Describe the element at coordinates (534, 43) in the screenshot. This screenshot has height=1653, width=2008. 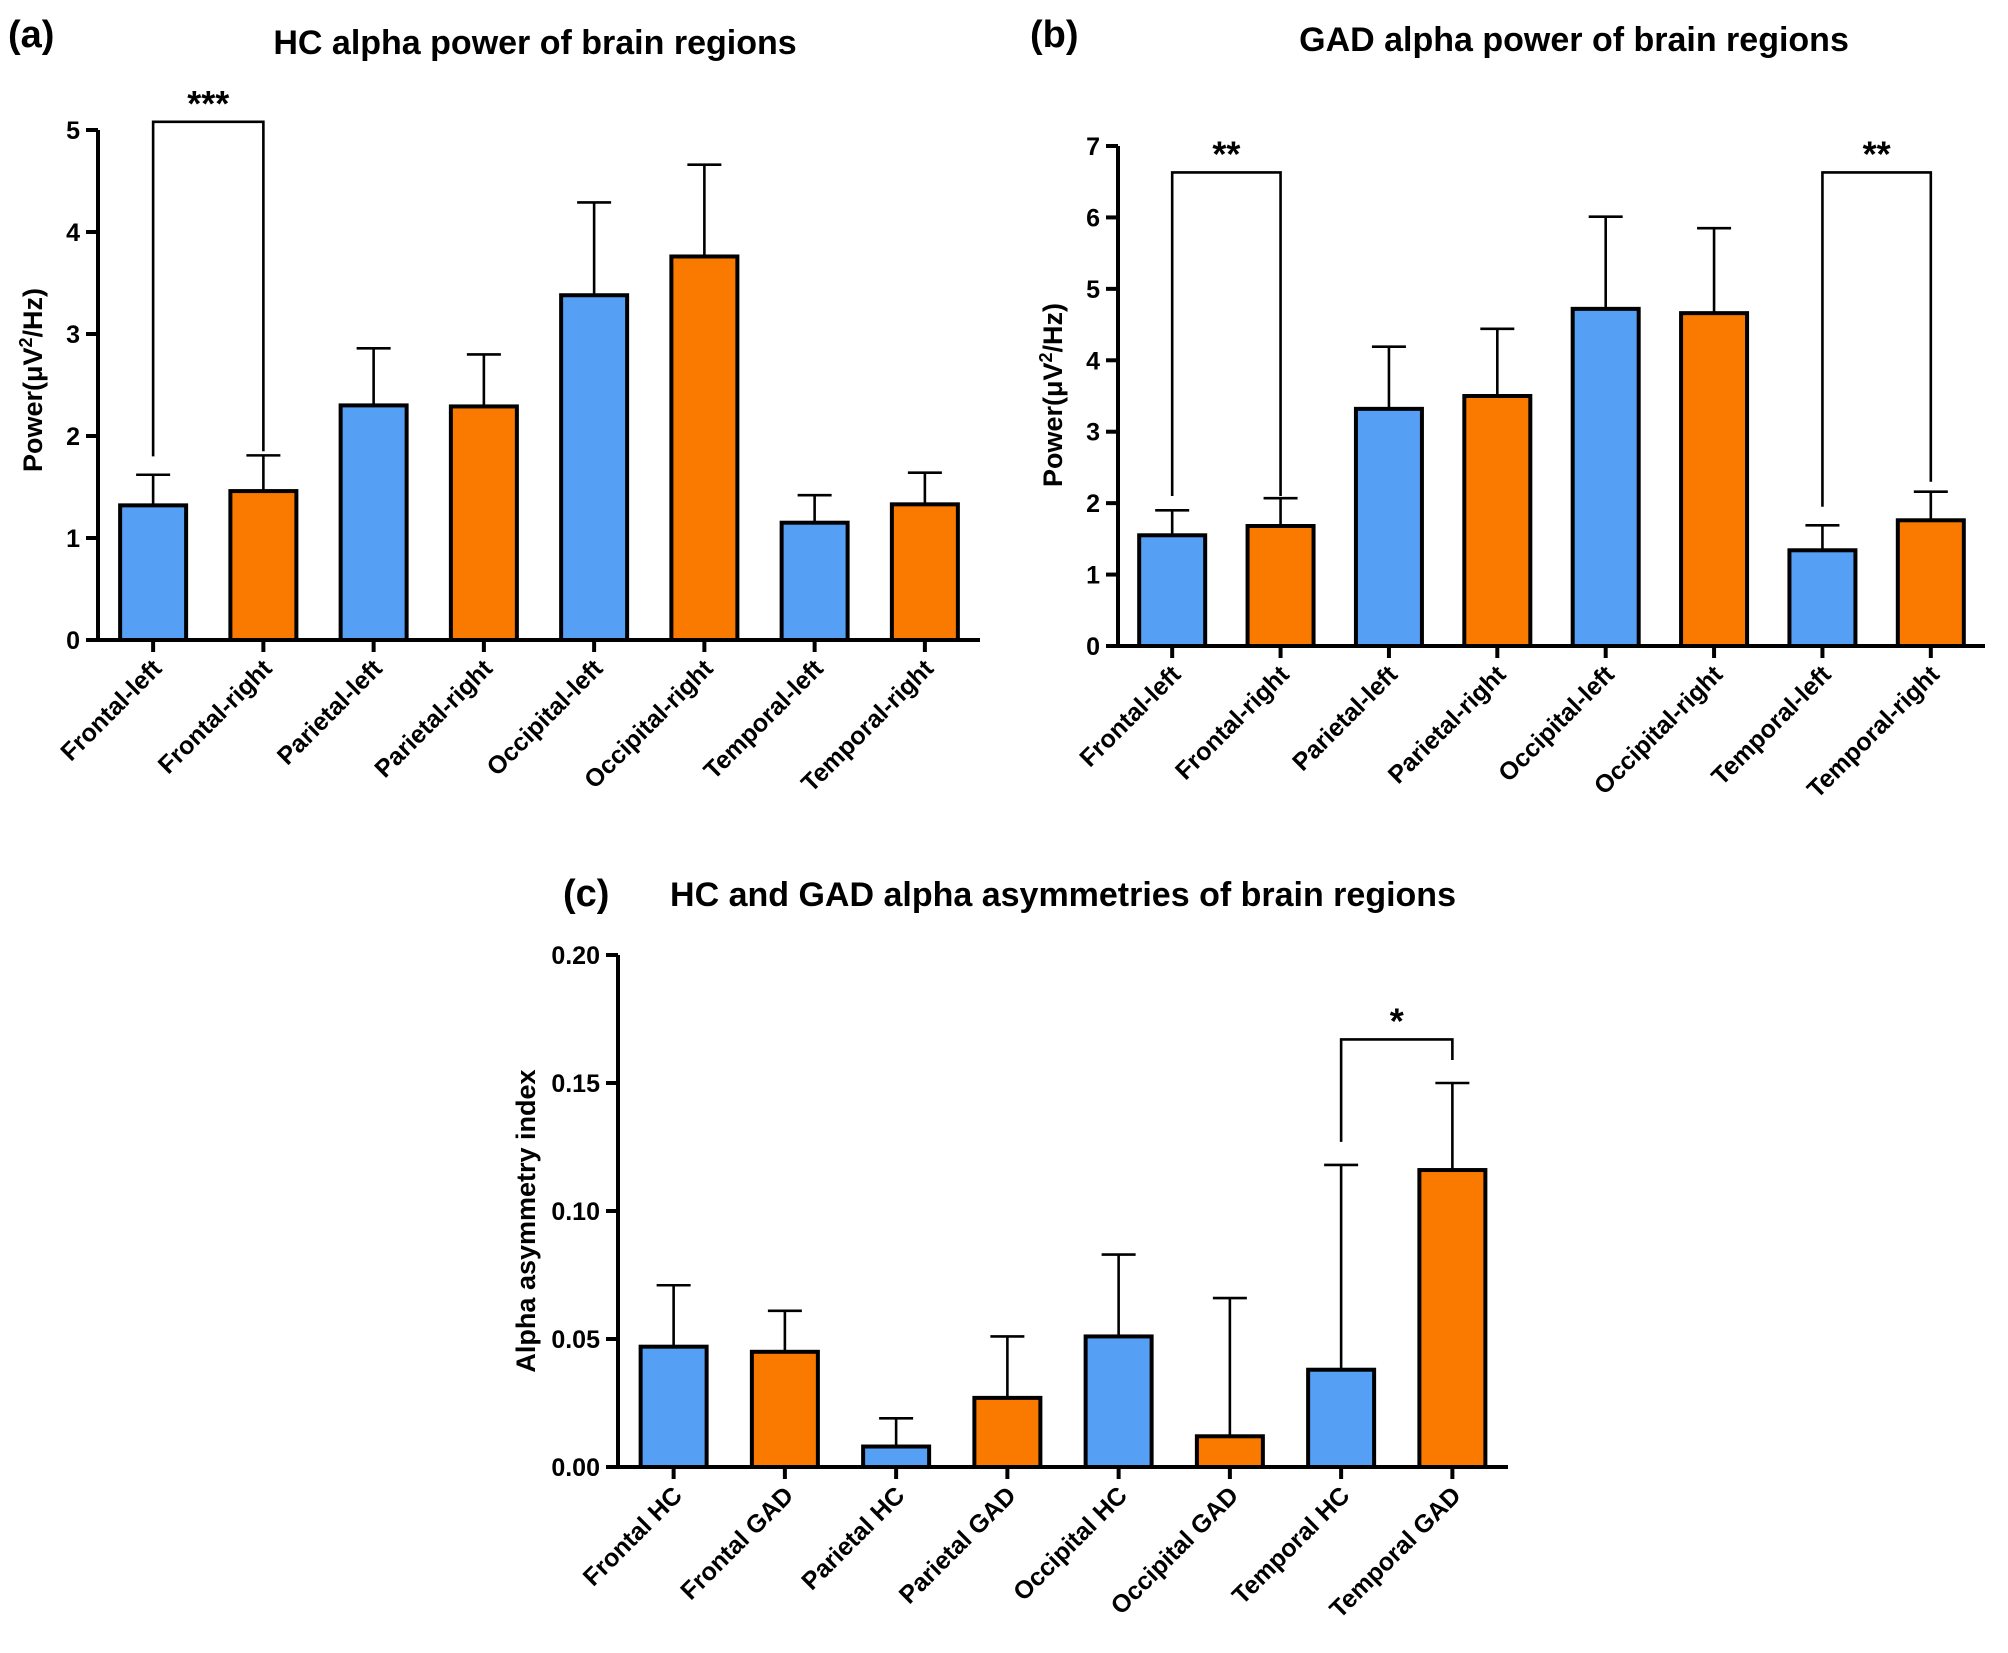
I see `chart-title: HC alpha power of brain regions` at that location.